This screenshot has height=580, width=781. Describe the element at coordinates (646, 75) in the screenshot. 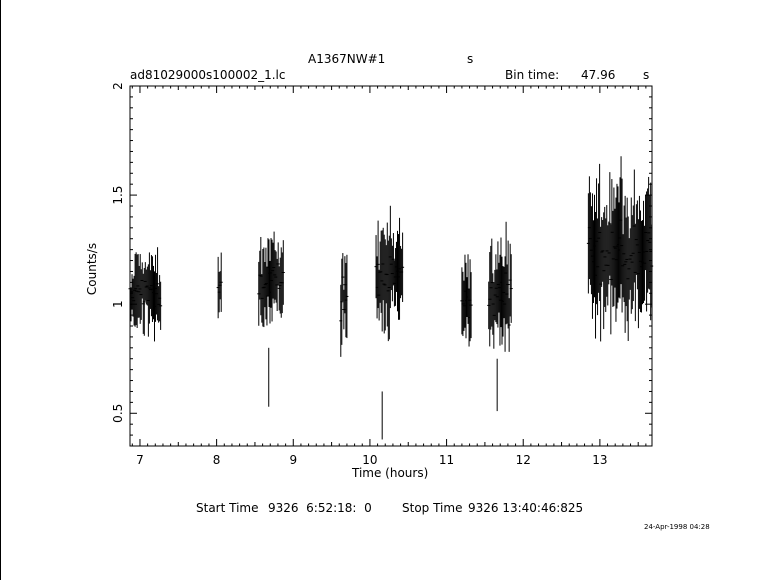

I see `bin-time-unit: s` at that location.